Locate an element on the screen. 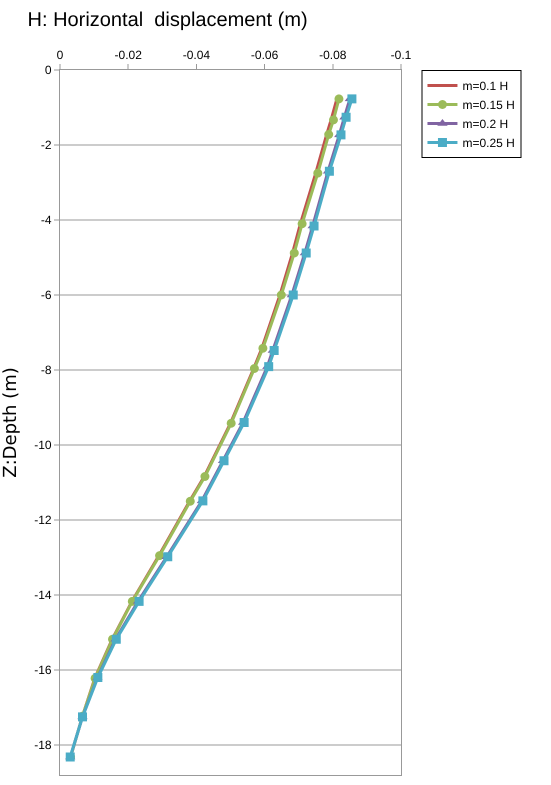  legend-label: m=0.15 H is located at coordinates (488, 105).